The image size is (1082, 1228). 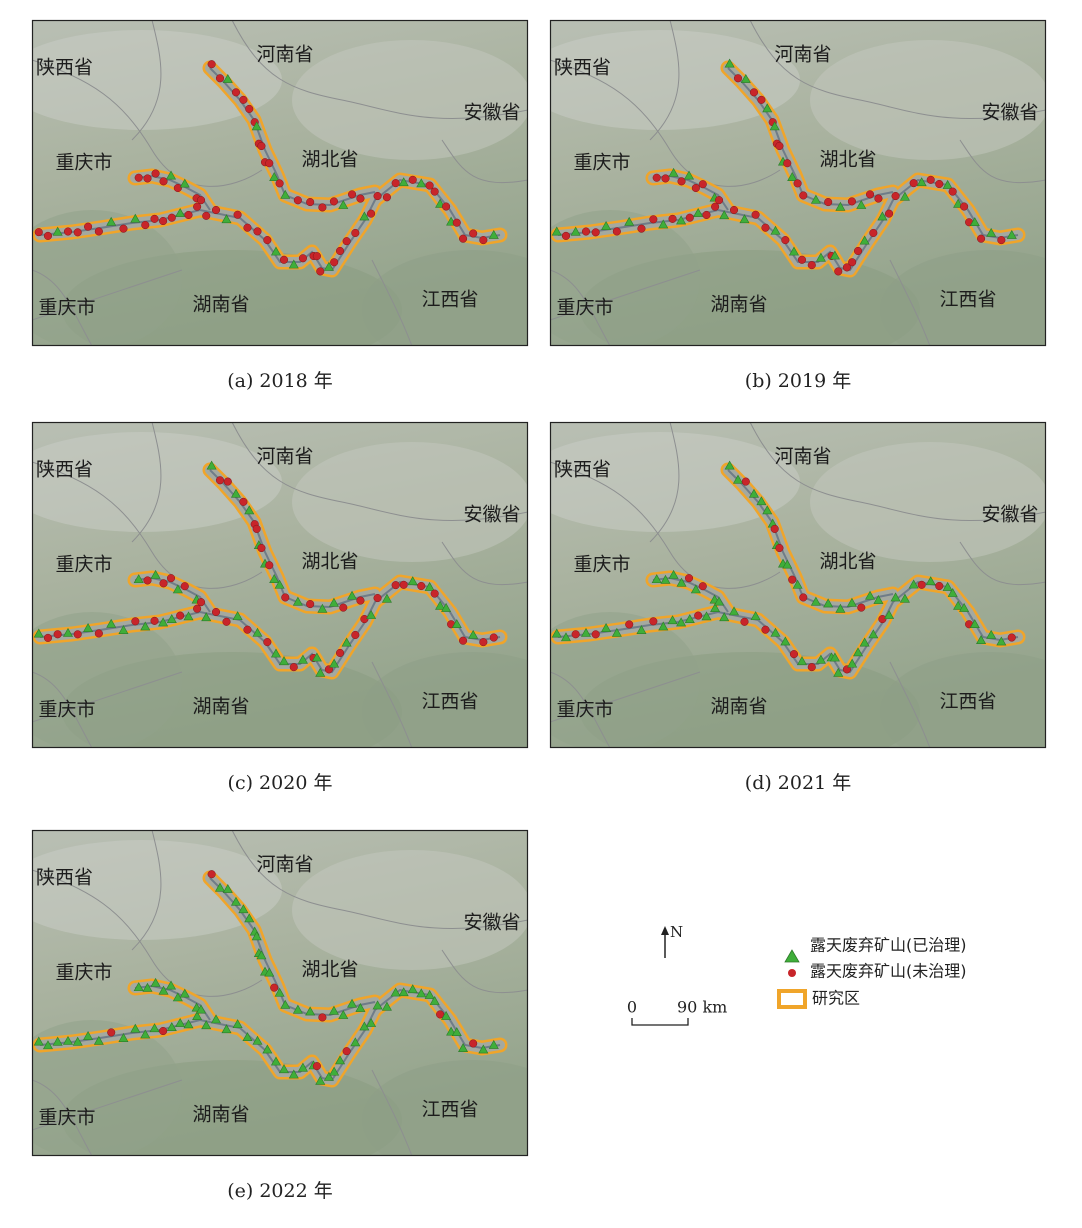 I want to click on province-label: 陕西省, so click(x=64, y=470).